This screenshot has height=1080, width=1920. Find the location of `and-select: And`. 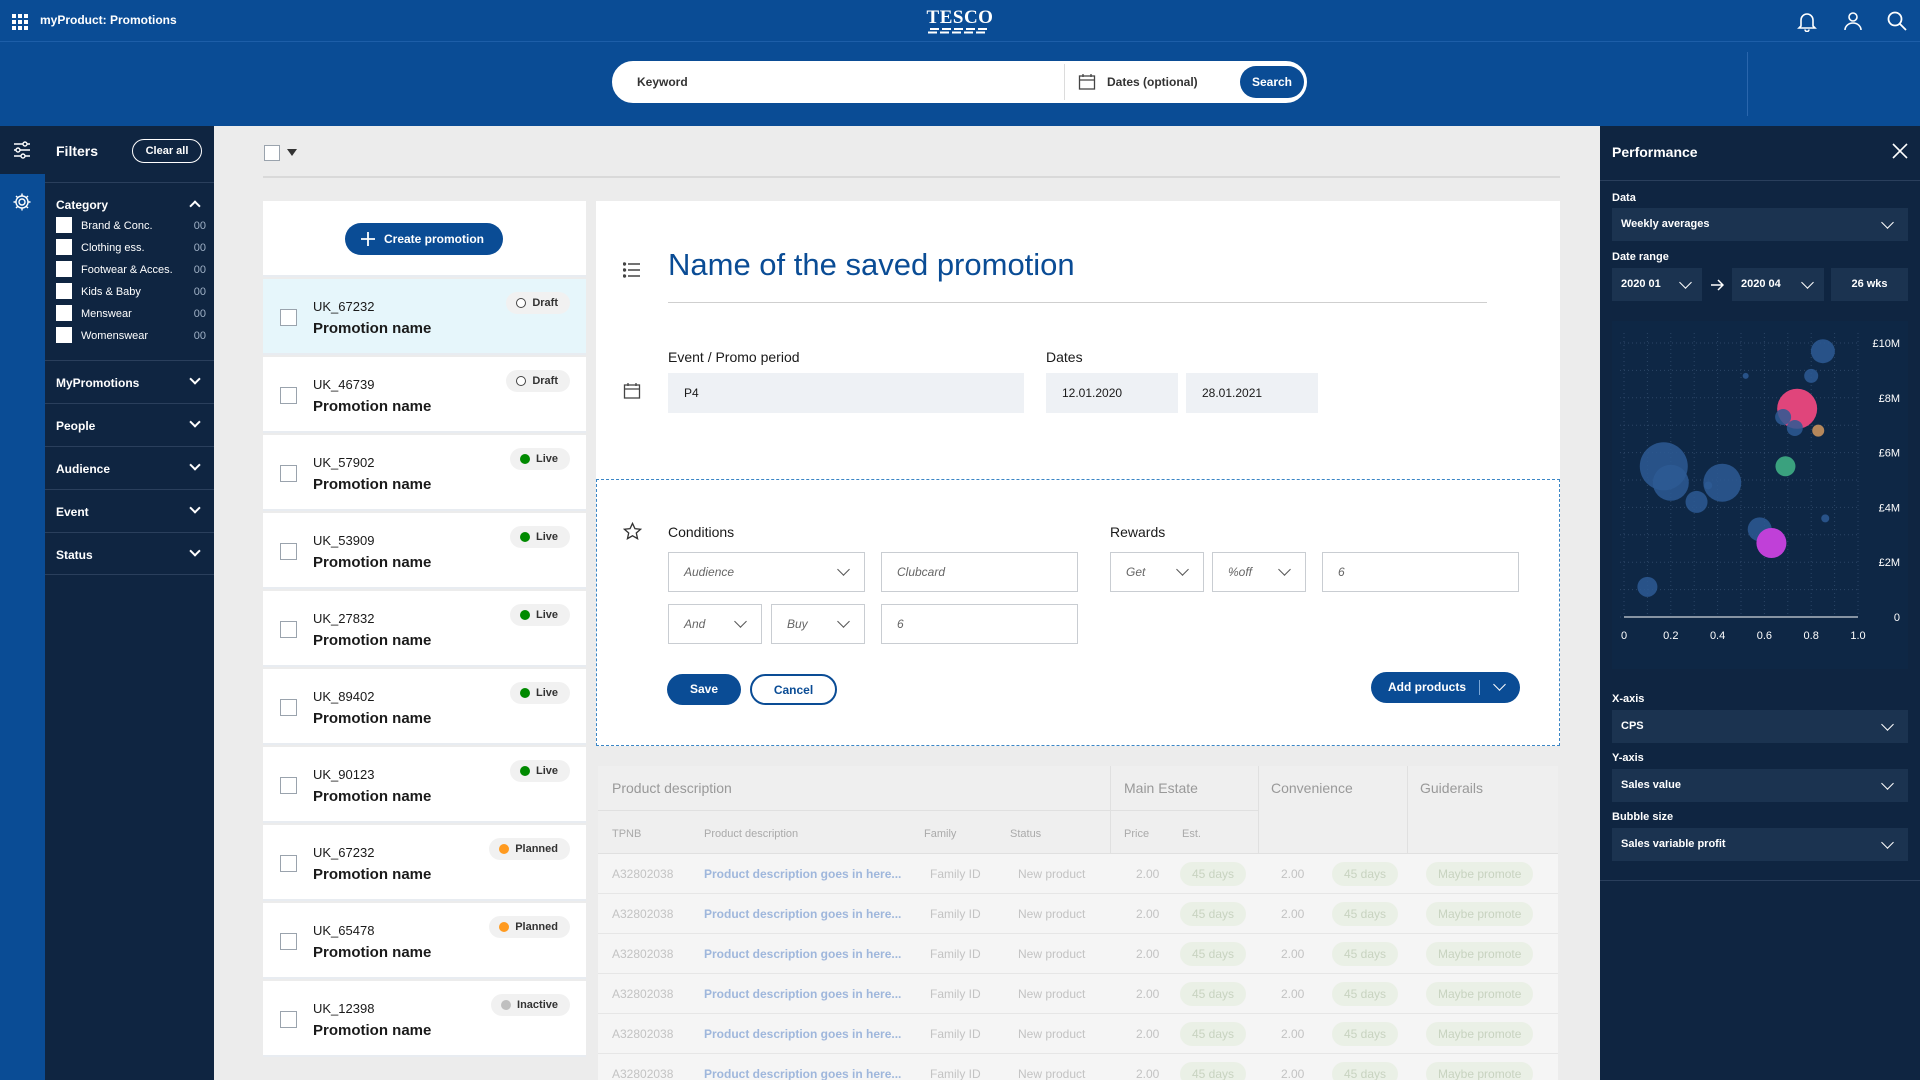

and-select: And is located at coordinates (715, 624).